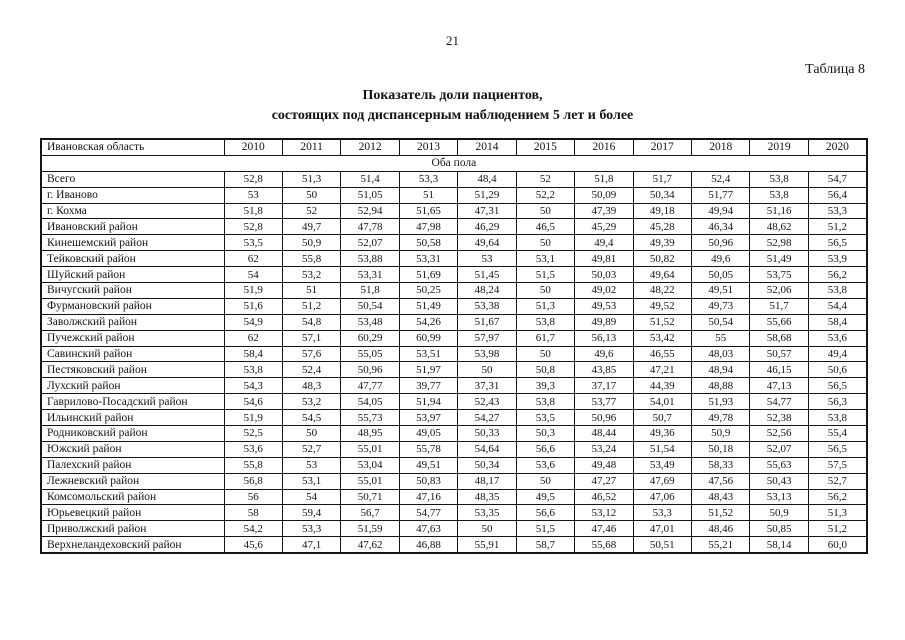 This screenshot has width=905, height=640. Describe the element at coordinates (428, 386) in the screenshot. I see `value-cell: 39,77` at that location.